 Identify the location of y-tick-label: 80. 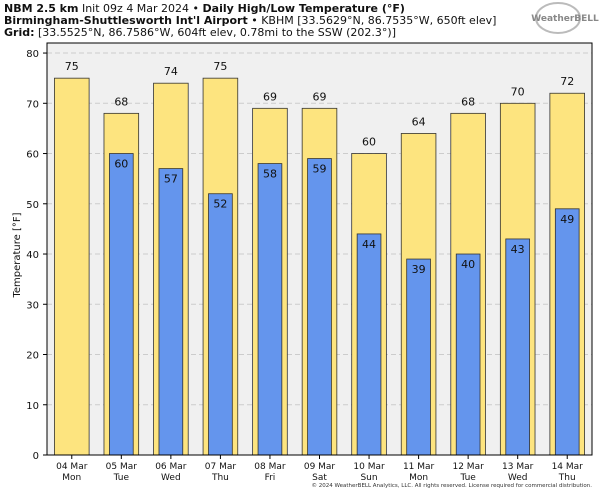
(32, 54).